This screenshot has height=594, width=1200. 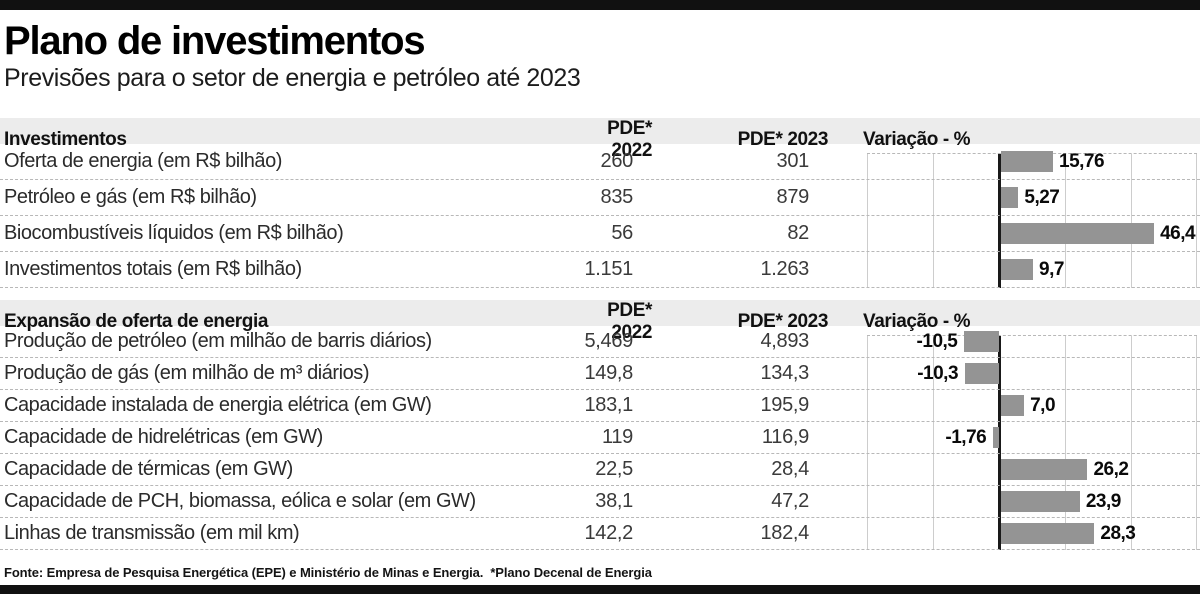 I want to click on variation-value-label: 5,27, so click(x=1042, y=197).